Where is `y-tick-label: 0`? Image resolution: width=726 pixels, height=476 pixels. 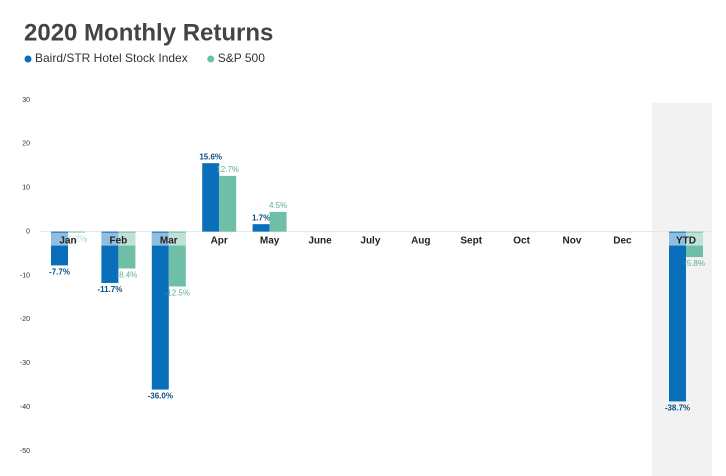 y-tick-label: 0 is located at coordinates (28, 231).